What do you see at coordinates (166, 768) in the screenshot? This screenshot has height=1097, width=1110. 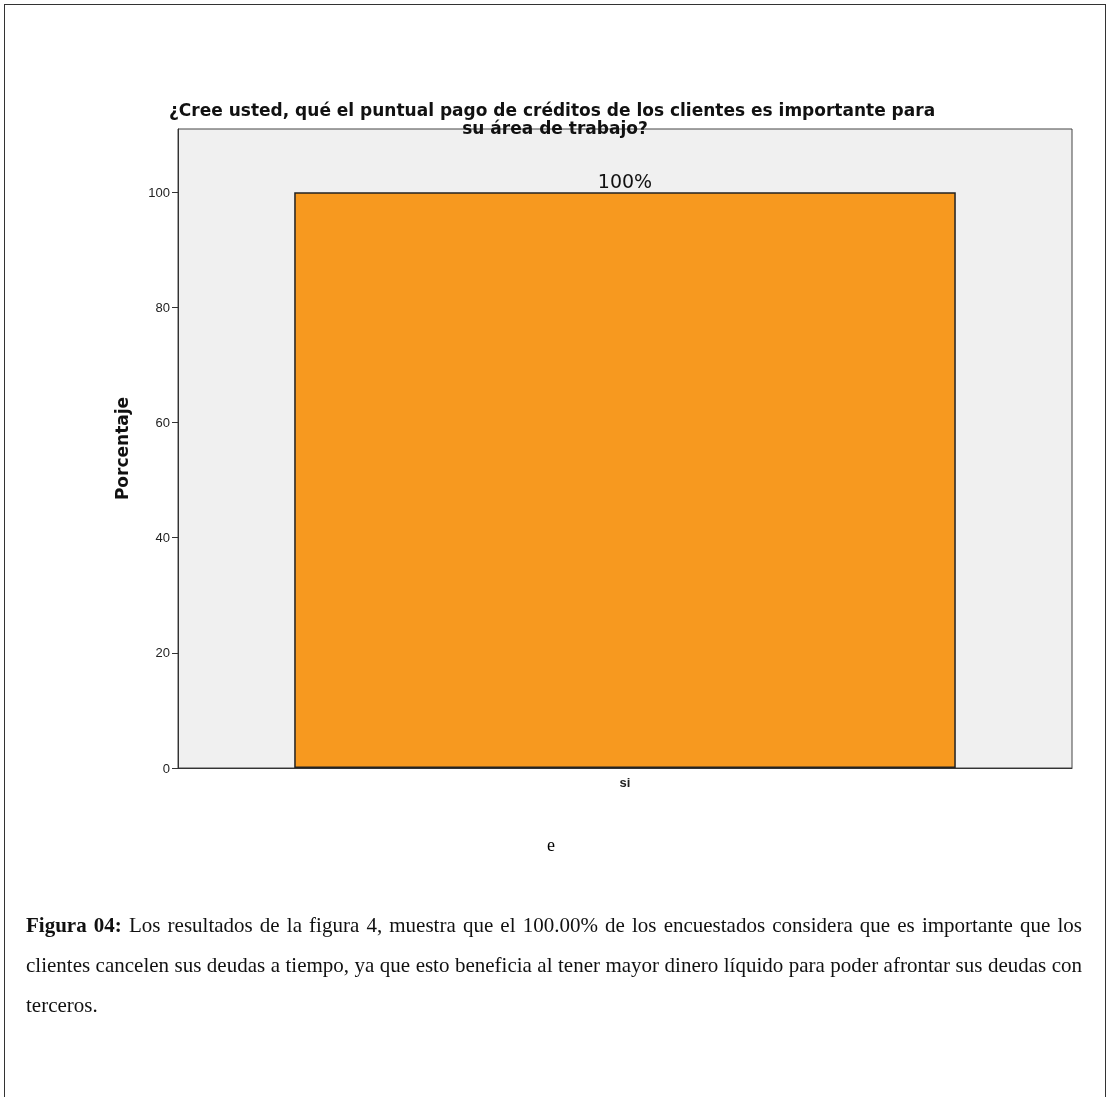 I see `y-tick-label: 0` at bounding box center [166, 768].